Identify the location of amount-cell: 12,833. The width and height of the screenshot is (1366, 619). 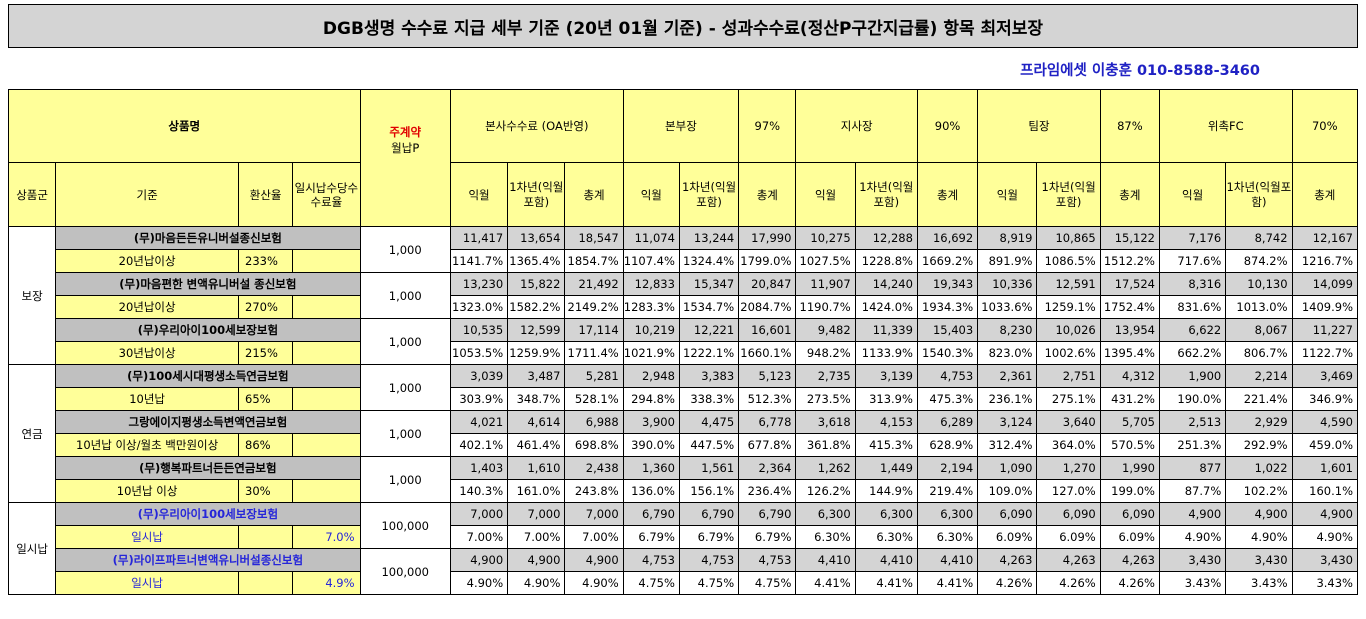
(651, 284).